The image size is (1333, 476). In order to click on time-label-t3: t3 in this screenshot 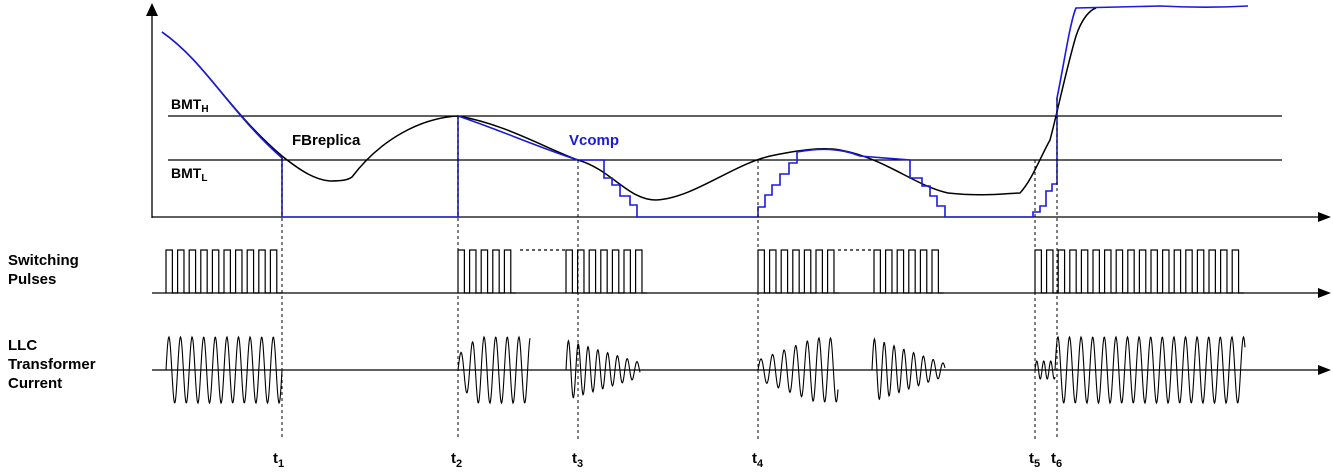, I will do `click(577, 460)`.